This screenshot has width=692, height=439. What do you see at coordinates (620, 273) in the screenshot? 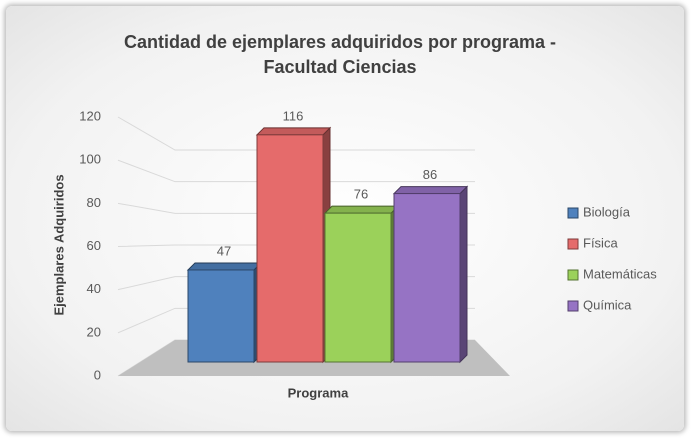
I see `legend-label: Matemáticas` at bounding box center [620, 273].